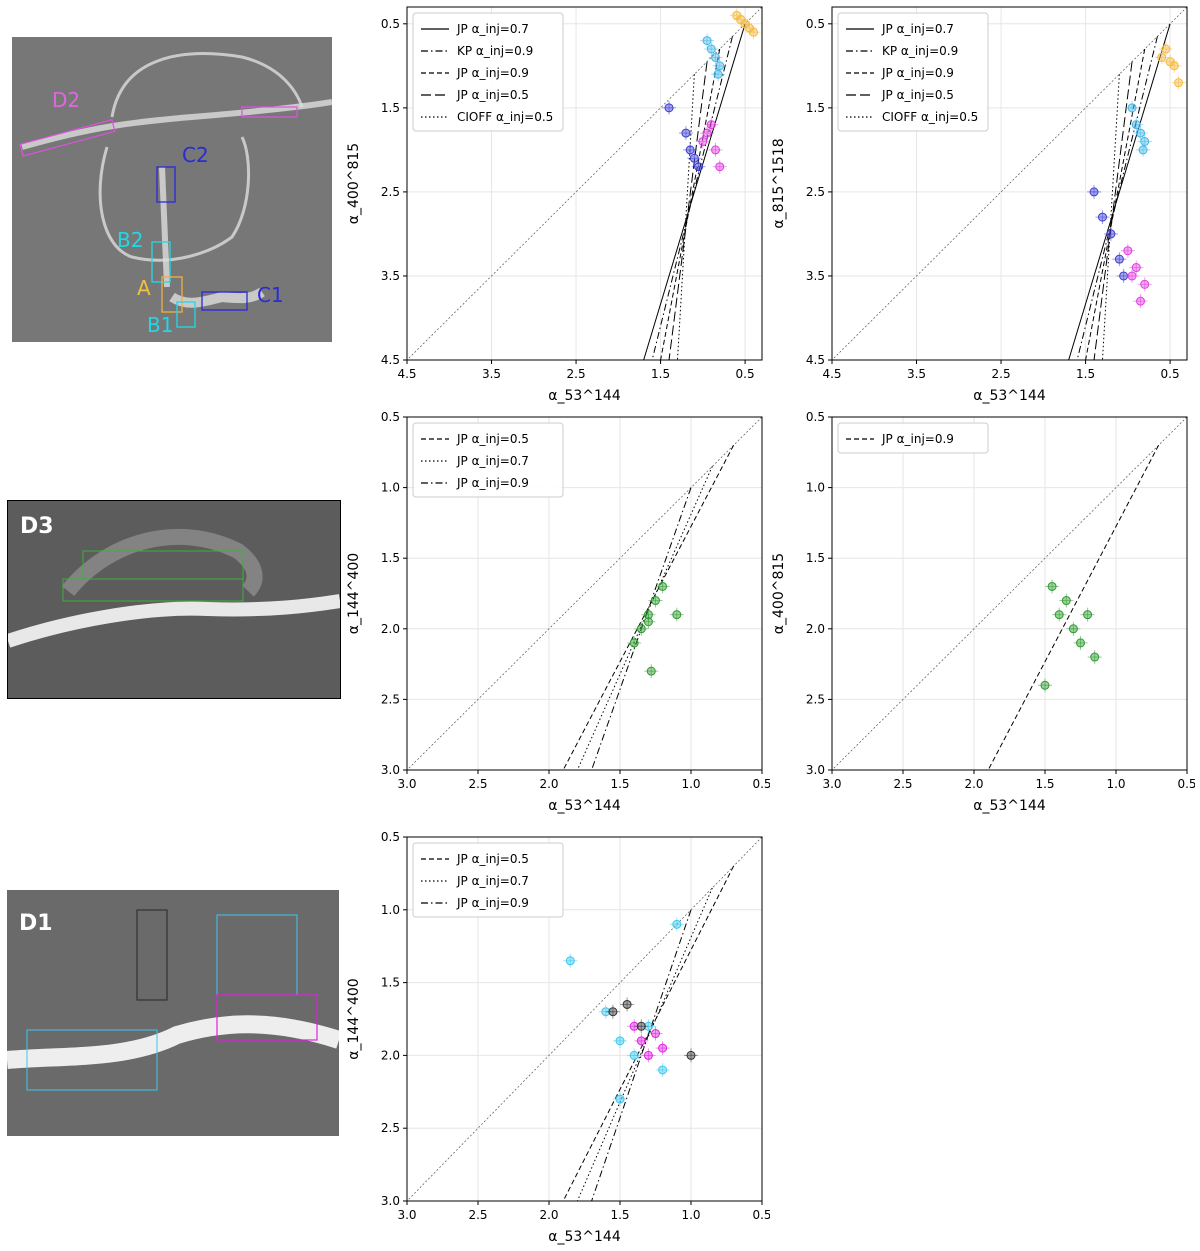 The width and height of the screenshot is (1200, 1251). I want to click on x-tick-label: 4.5, so click(831, 374).